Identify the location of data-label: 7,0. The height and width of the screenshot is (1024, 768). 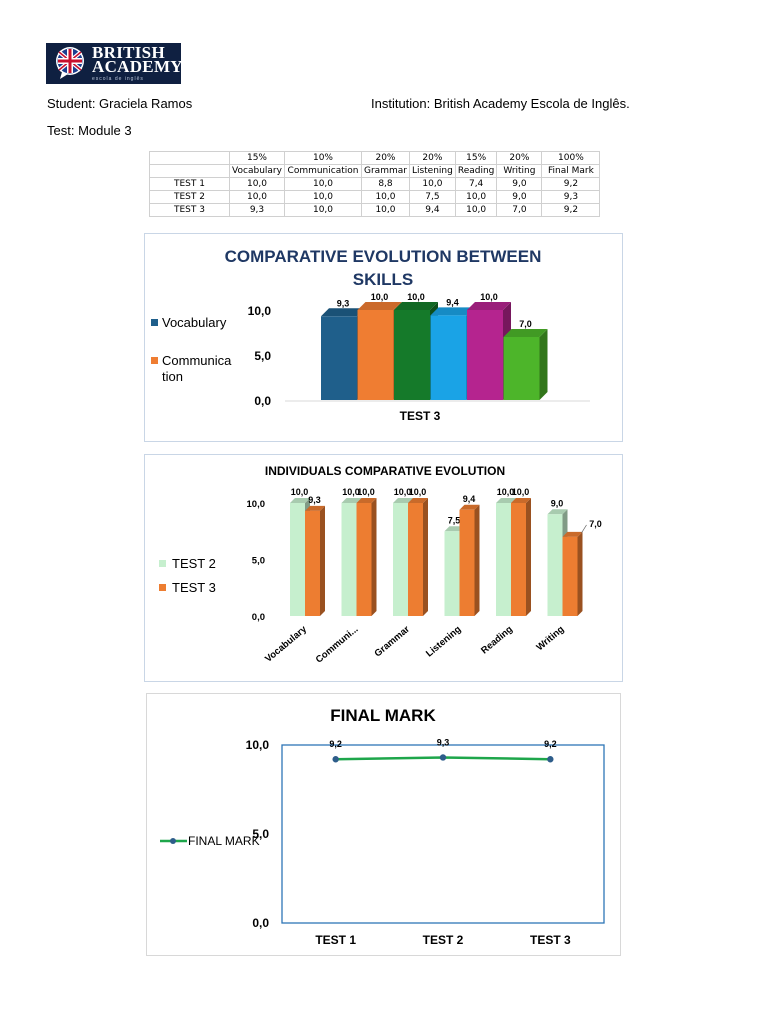
(525, 324).